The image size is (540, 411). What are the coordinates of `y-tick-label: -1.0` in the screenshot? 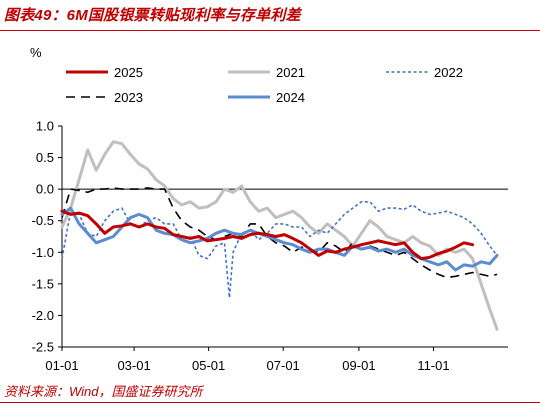 It's located at (43, 252).